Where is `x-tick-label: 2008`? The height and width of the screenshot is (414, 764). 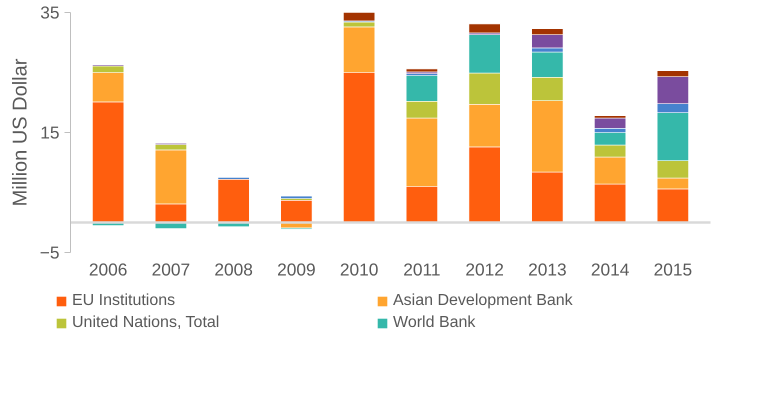
x-tick-label: 2008 is located at coordinates (233, 270).